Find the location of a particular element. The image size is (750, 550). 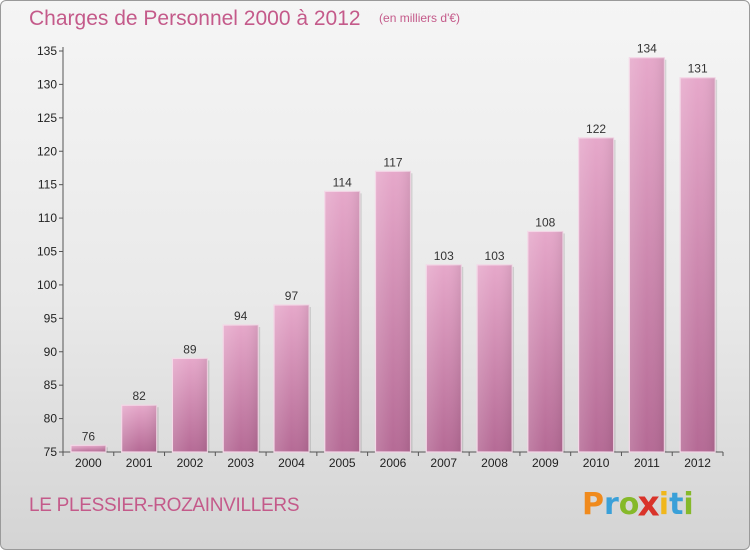

x-tick-label: 2004 is located at coordinates (291, 463).